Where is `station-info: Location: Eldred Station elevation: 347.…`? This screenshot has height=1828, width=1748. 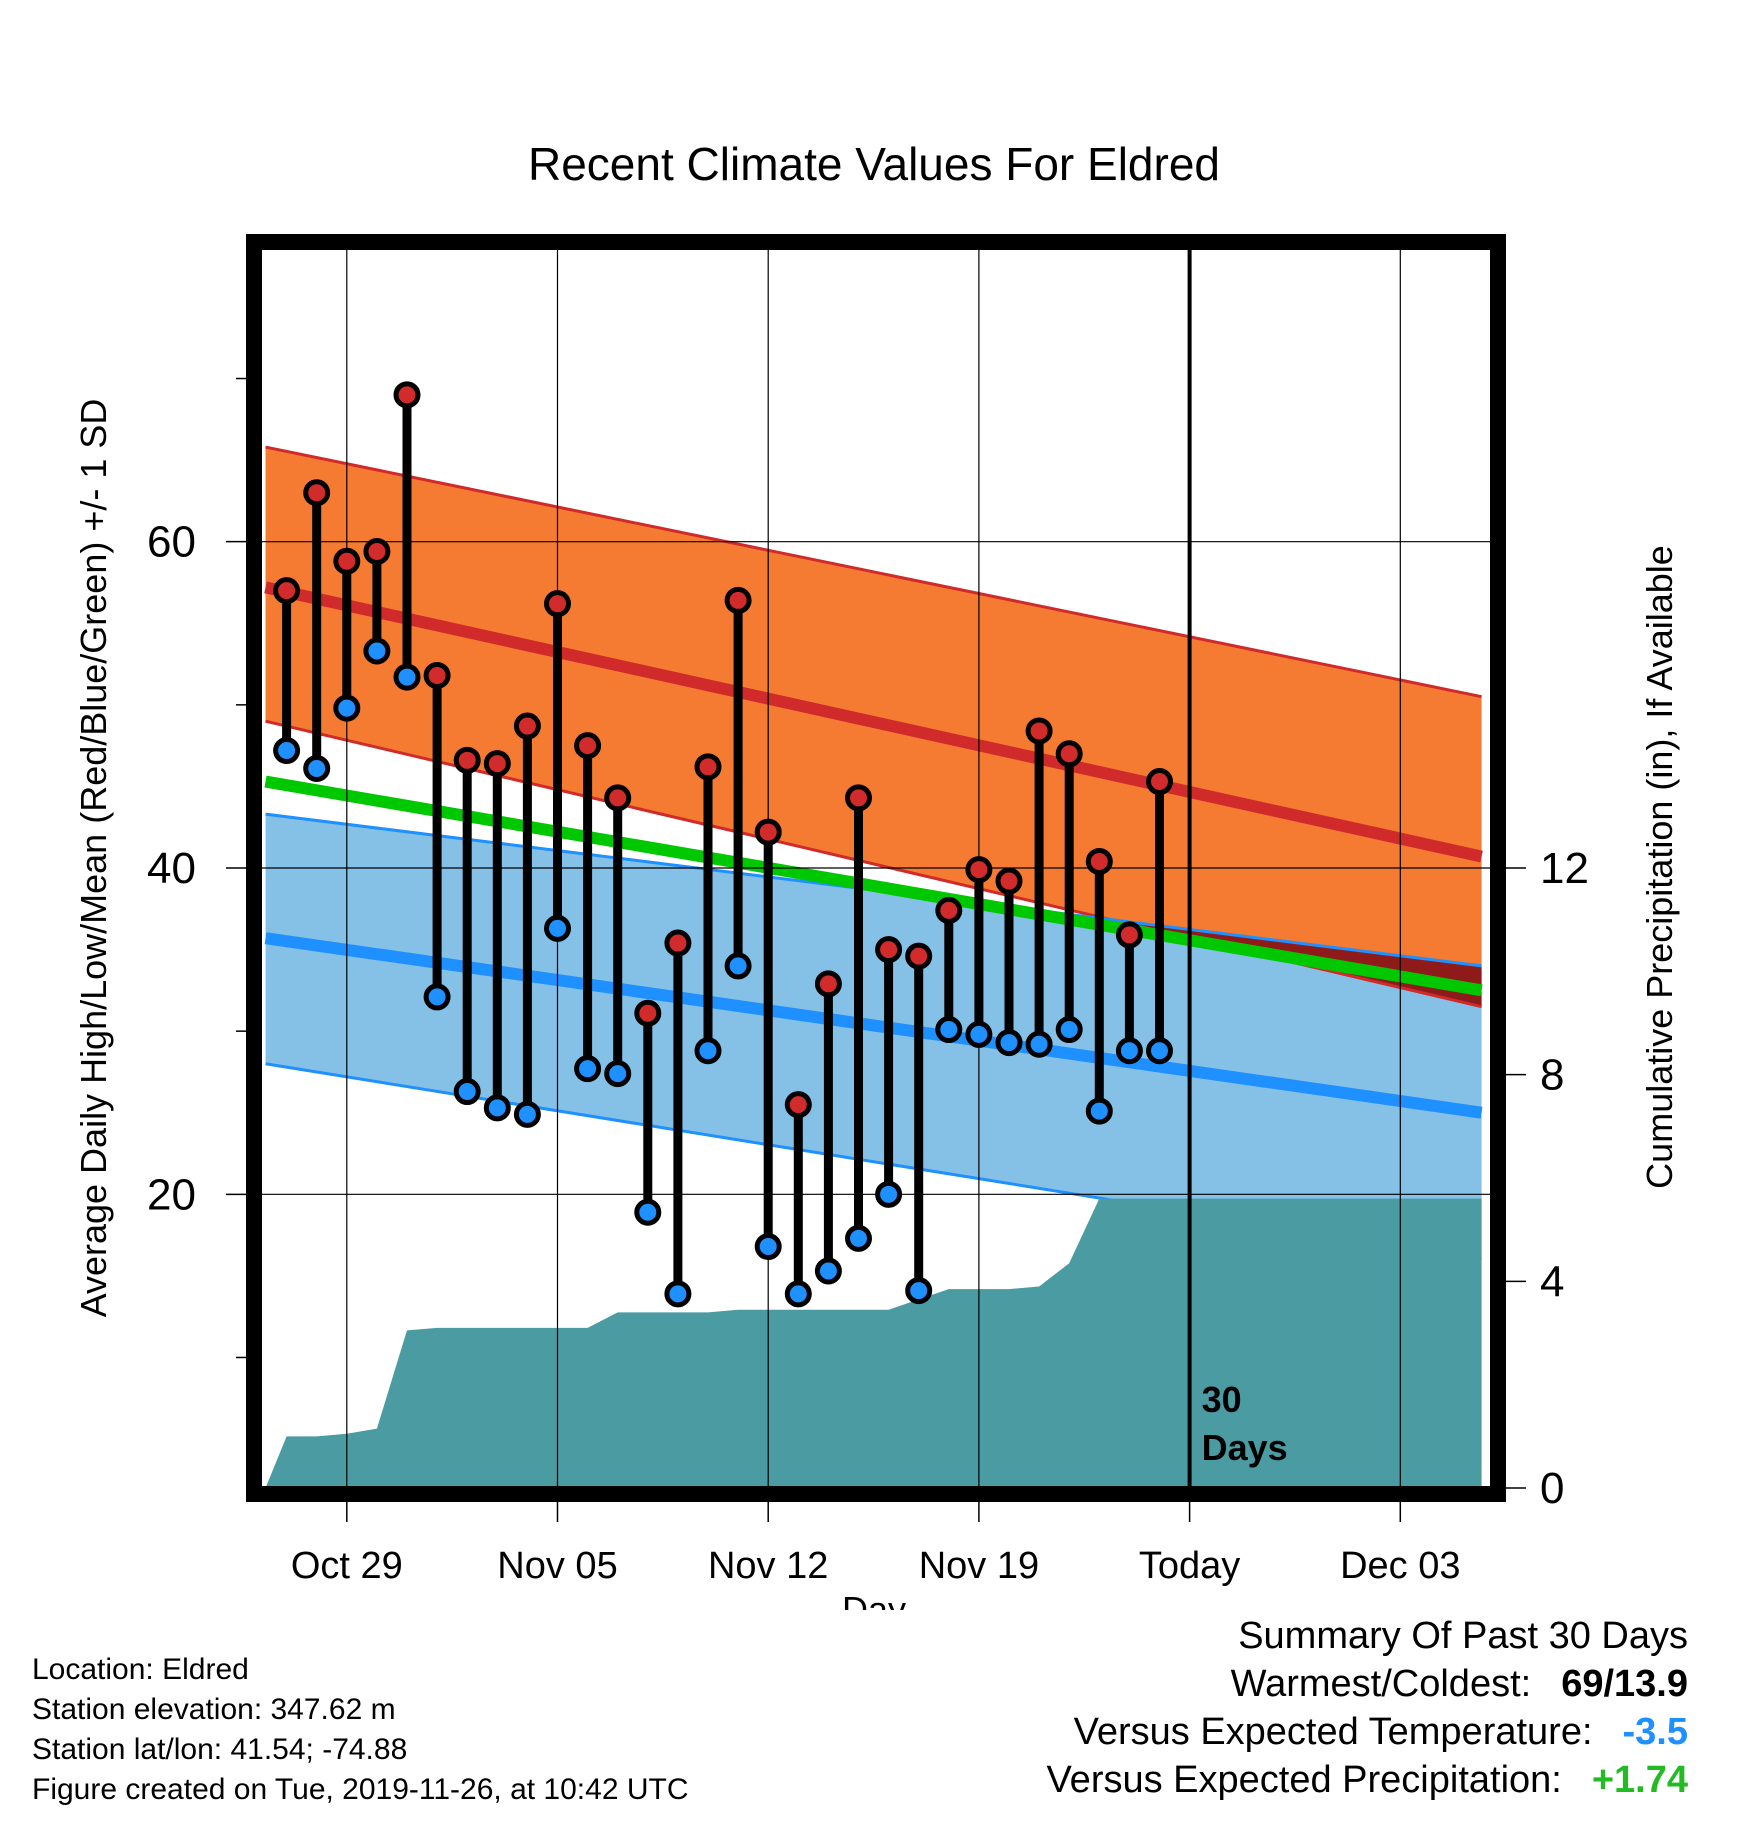 station-info: Location: Eldred Station elevation: 347.… is located at coordinates (360, 1730).